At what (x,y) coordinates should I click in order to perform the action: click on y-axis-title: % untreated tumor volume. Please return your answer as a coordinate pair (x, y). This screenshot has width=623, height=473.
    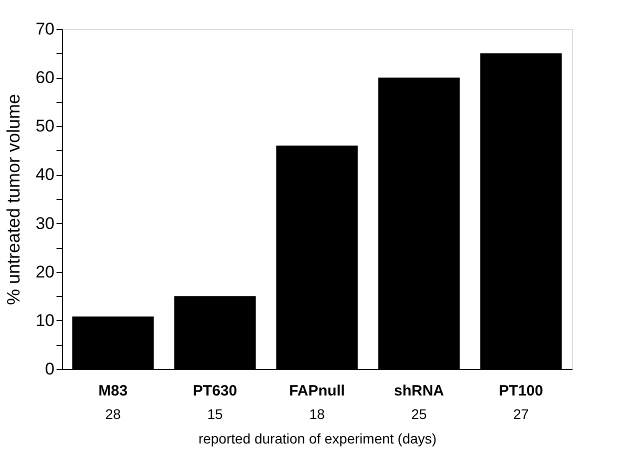
    Looking at the image, I should click on (14, 200).